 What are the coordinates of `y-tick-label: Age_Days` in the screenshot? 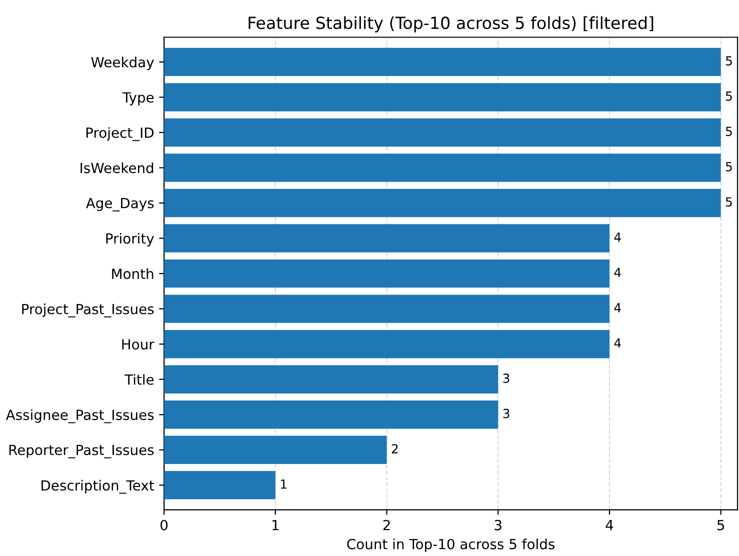 It's located at (120, 205).